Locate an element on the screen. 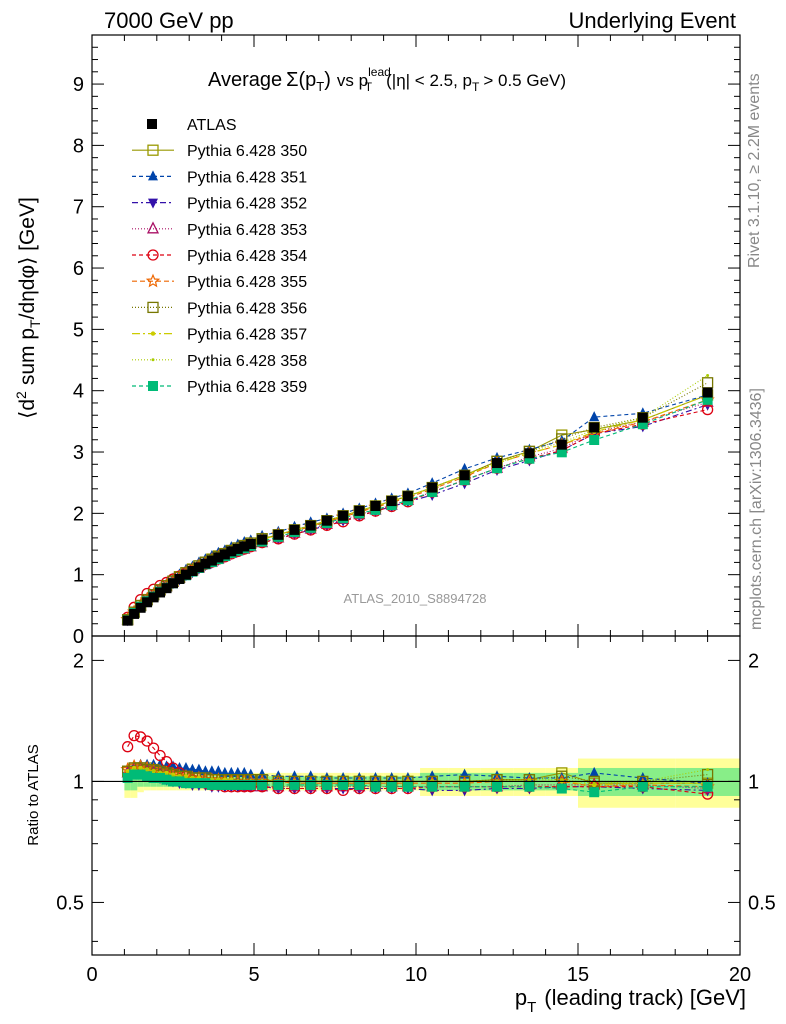  legend-entry-3: Pythia 6.428 352 is located at coordinates (219, 204).